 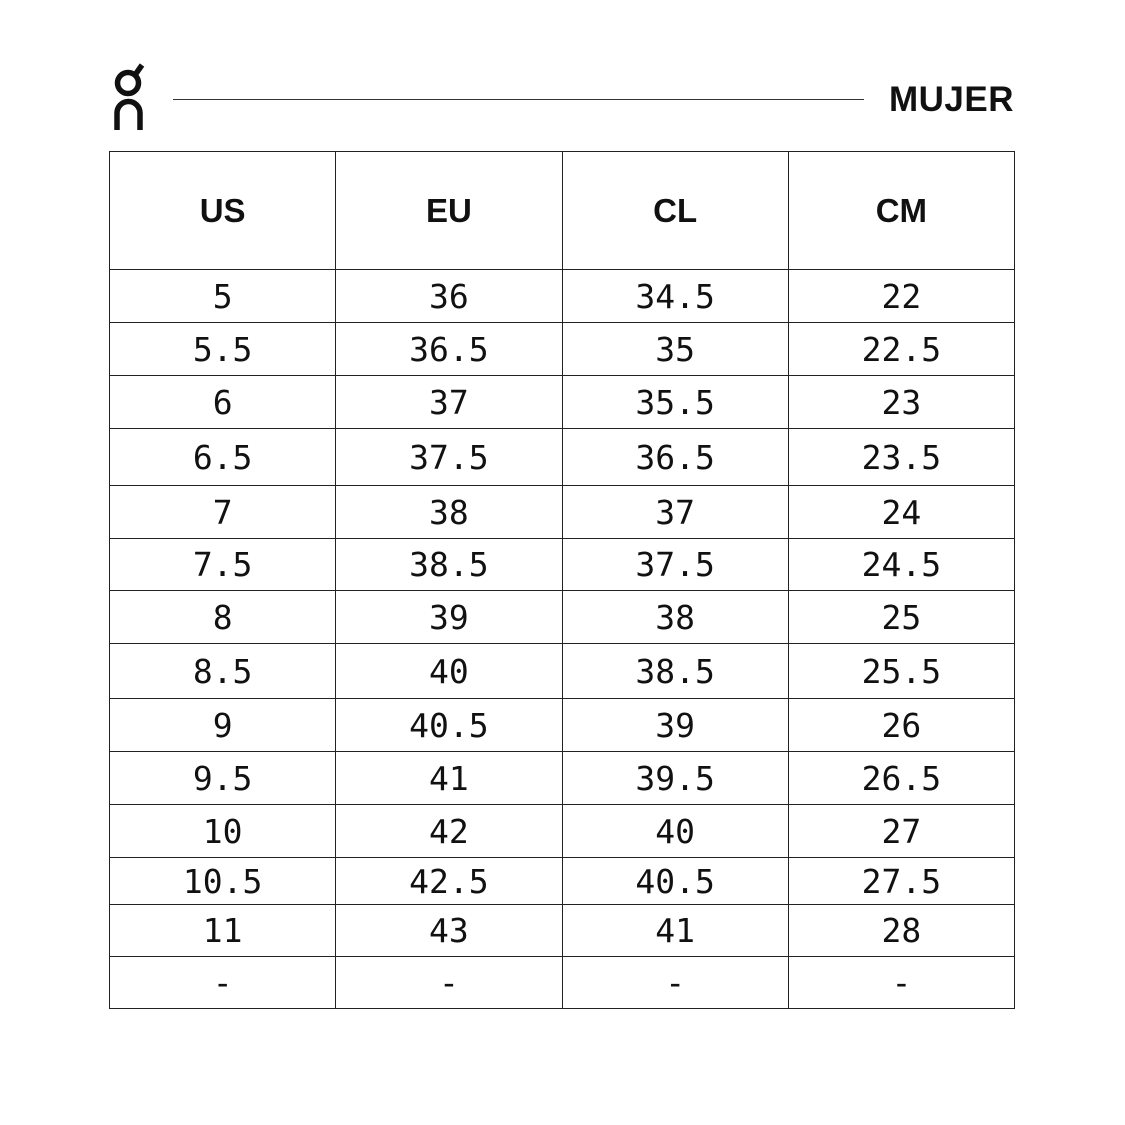 I want to click on cell-cm: 27, so click(x=901, y=831).